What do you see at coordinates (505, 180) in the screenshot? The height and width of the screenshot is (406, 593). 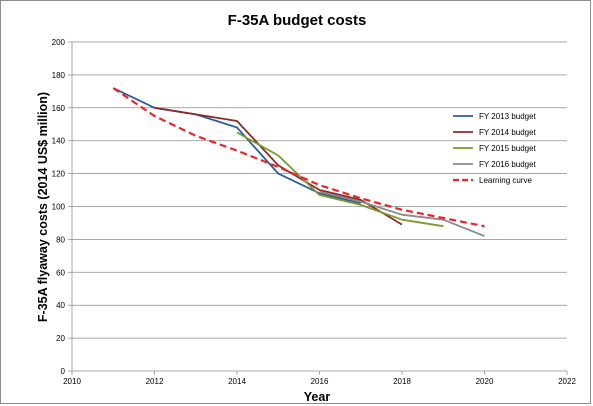 I see `legend-label: Learning curve` at bounding box center [505, 180].